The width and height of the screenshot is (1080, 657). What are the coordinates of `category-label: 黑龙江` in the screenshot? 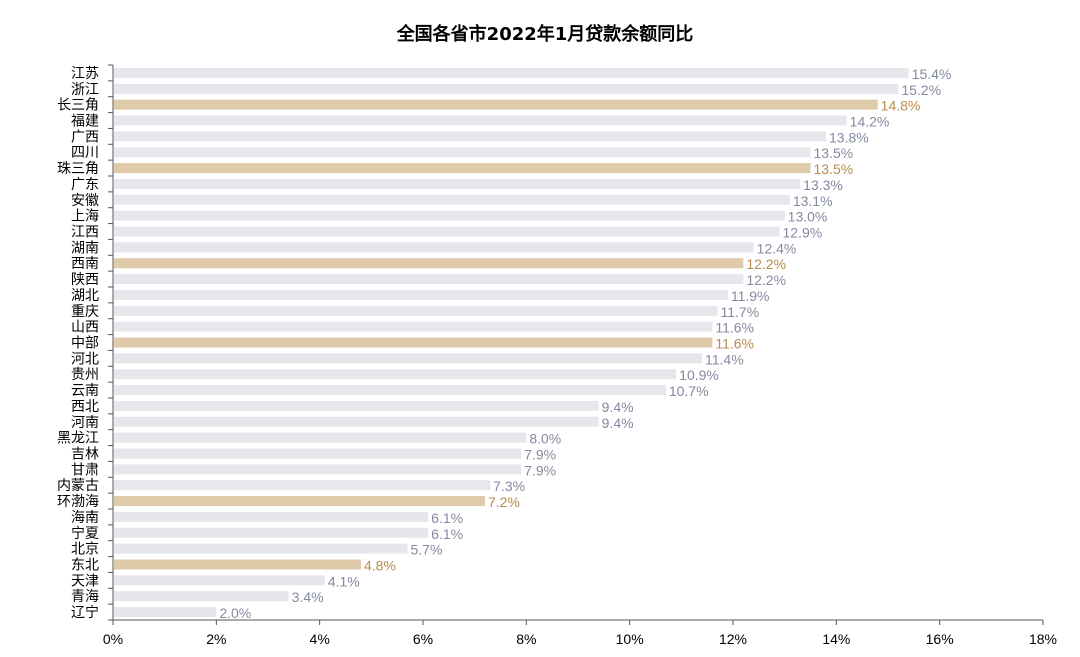 It's located at (78, 439).